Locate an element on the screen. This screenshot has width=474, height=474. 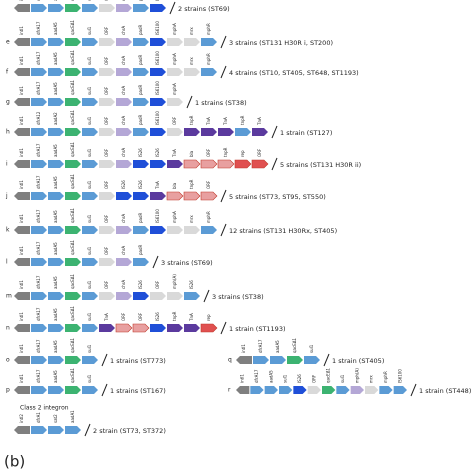
strain-label: 2 strain (ST73, ST372) is located at coordinates (129, 431).